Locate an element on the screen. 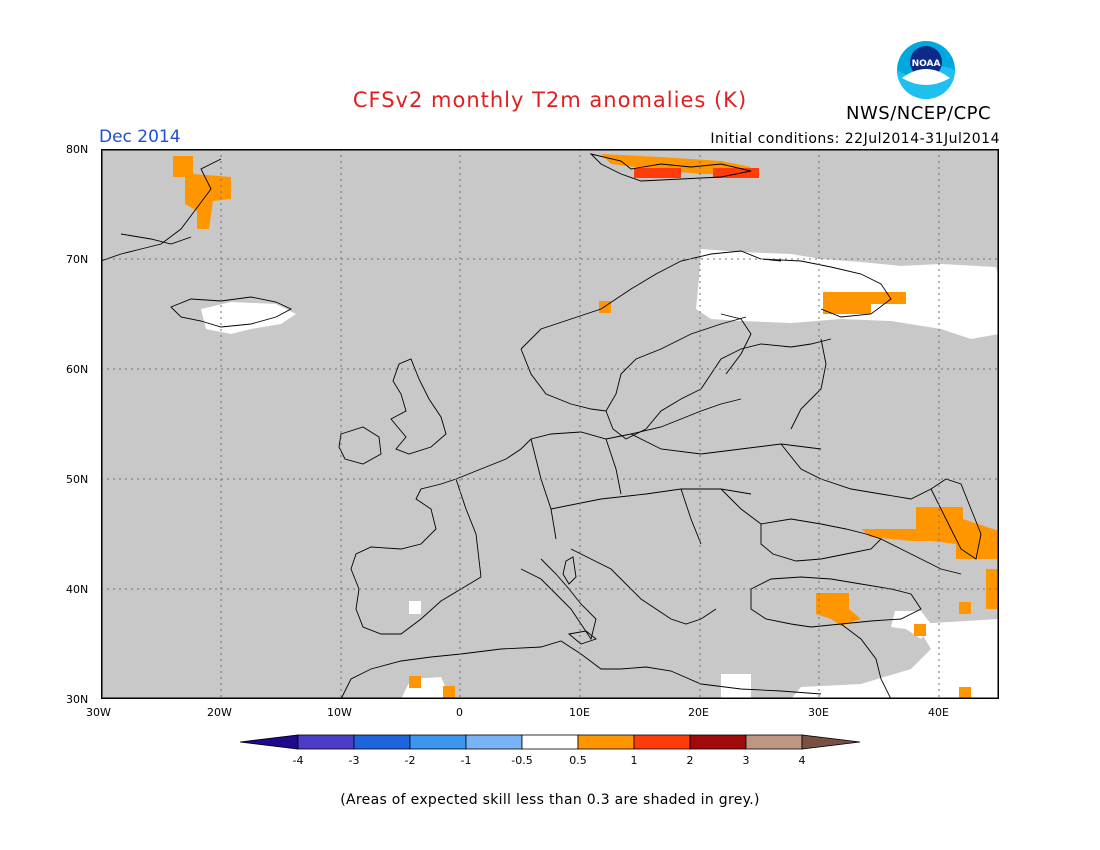 Image resolution: width=1100 pixels, height=850 pixels. colorbar-tick-label: 1 is located at coordinates (634, 760).